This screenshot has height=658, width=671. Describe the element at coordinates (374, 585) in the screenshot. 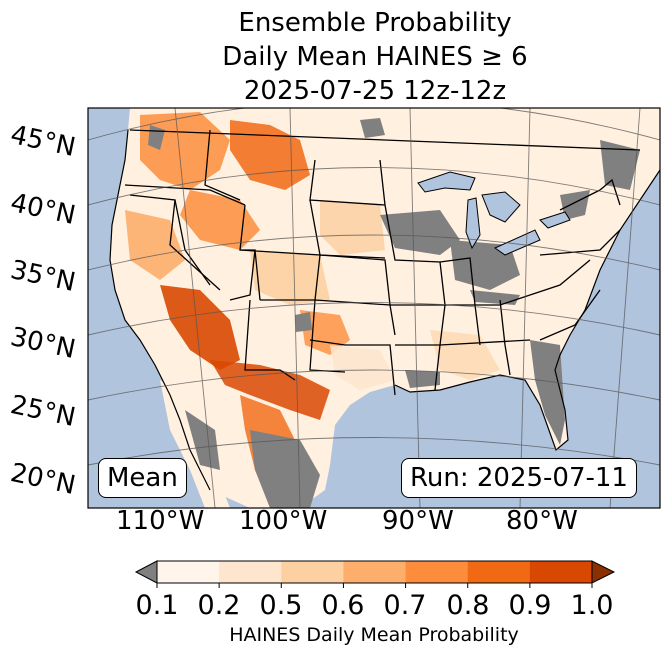

I see `colorbar-ticks` at that location.